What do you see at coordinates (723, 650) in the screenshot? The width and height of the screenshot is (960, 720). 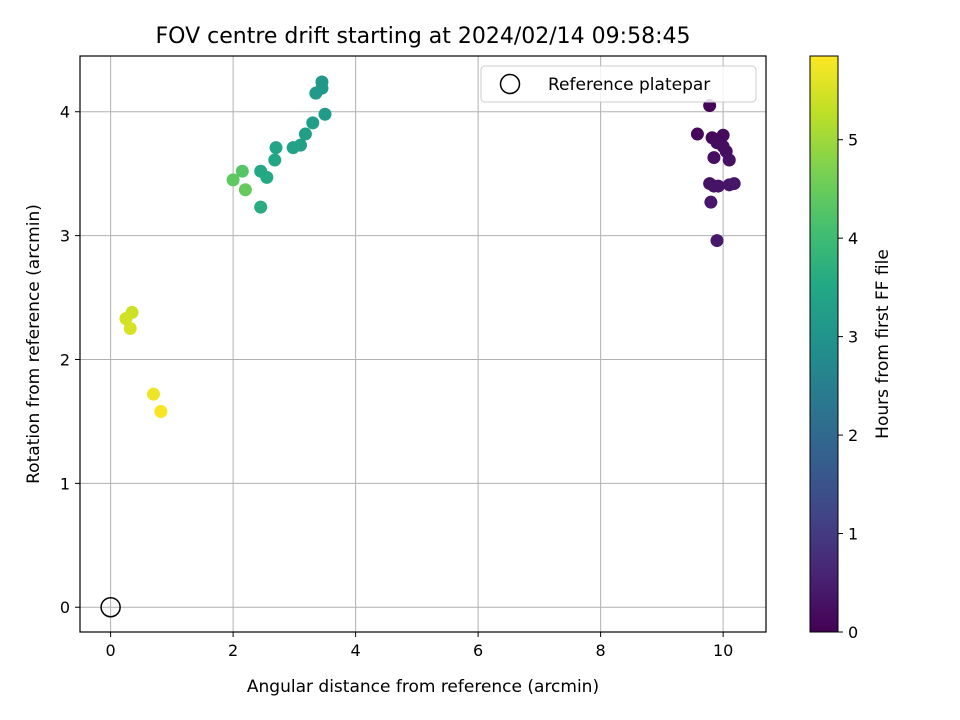 I see `x-tick-label: 10` at bounding box center [723, 650].